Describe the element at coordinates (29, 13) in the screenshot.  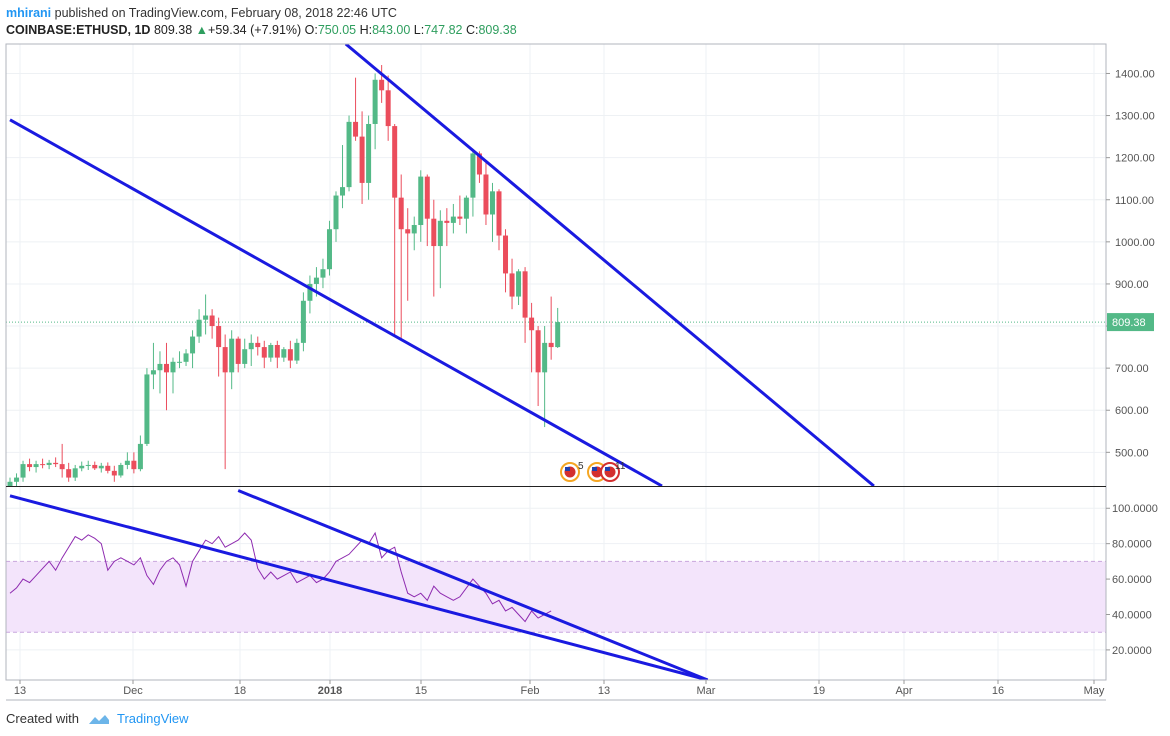
I see `author-name: mhirani` at that location.